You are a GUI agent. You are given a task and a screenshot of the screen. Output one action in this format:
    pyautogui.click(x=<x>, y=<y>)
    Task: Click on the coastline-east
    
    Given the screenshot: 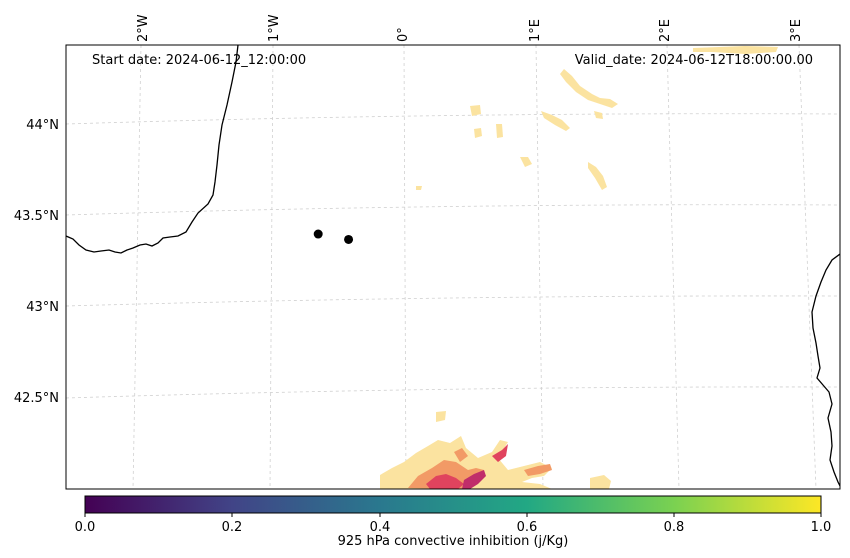 What is the action you would take?
    pyautogui.click(x=825, y=370)
    